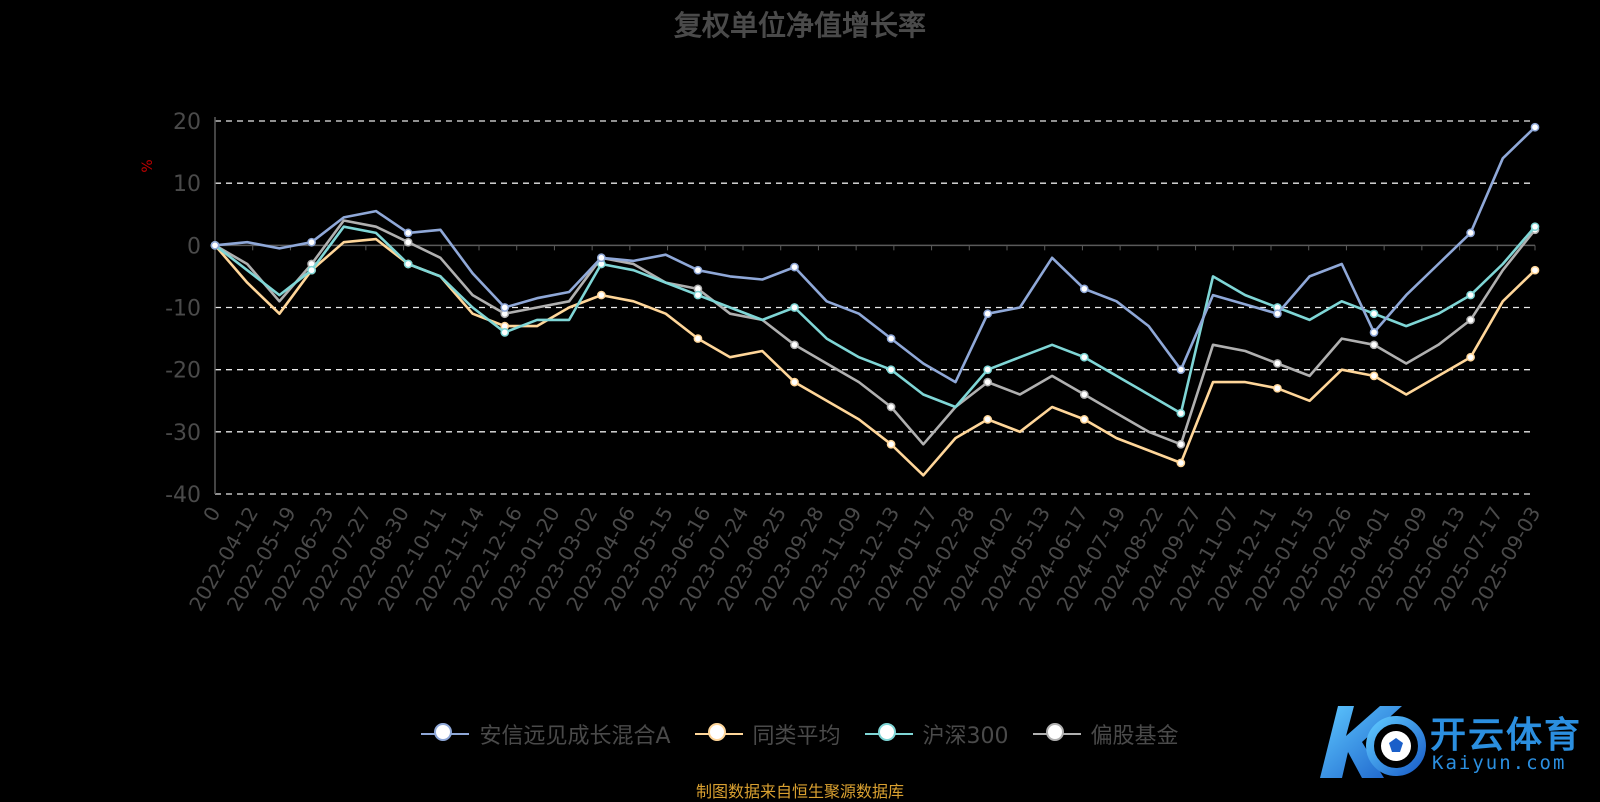 The height and width of the screenshot is (802, 1600). I want to click on legend-item: 同类平均, so click(767, 734).